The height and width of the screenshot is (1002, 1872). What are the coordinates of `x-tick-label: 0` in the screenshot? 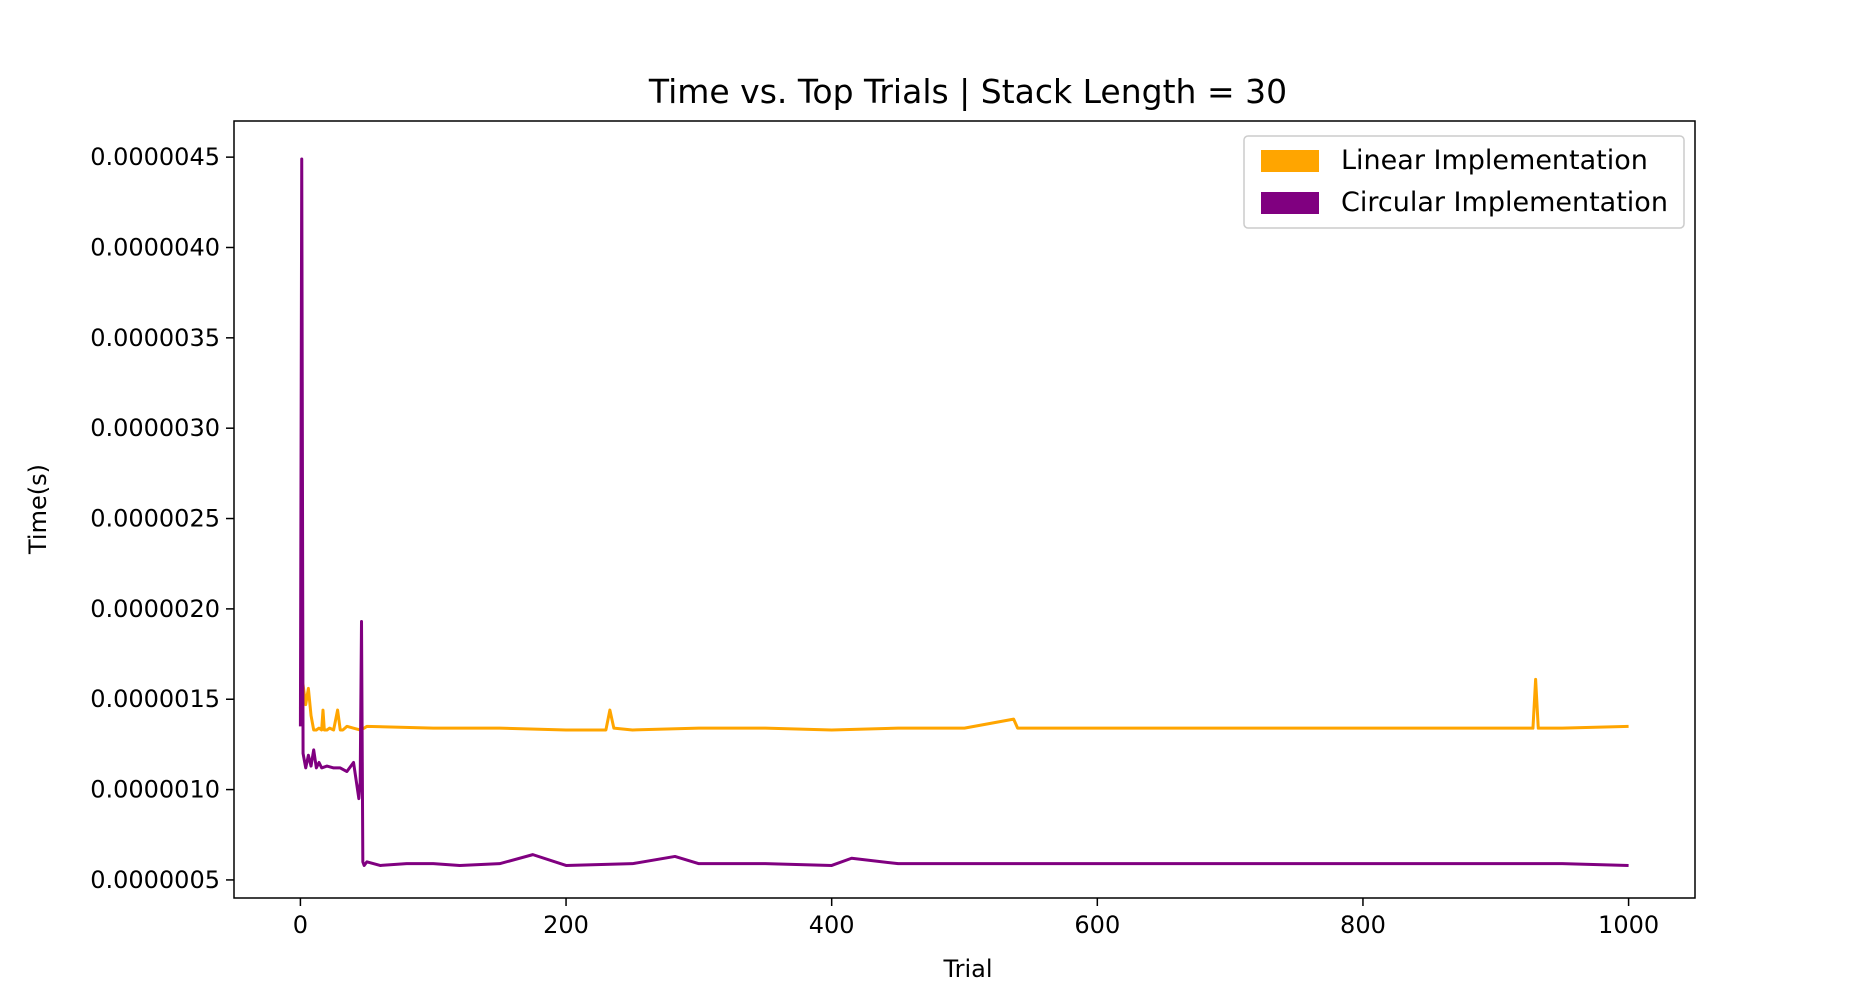 It's located at (300, 925).